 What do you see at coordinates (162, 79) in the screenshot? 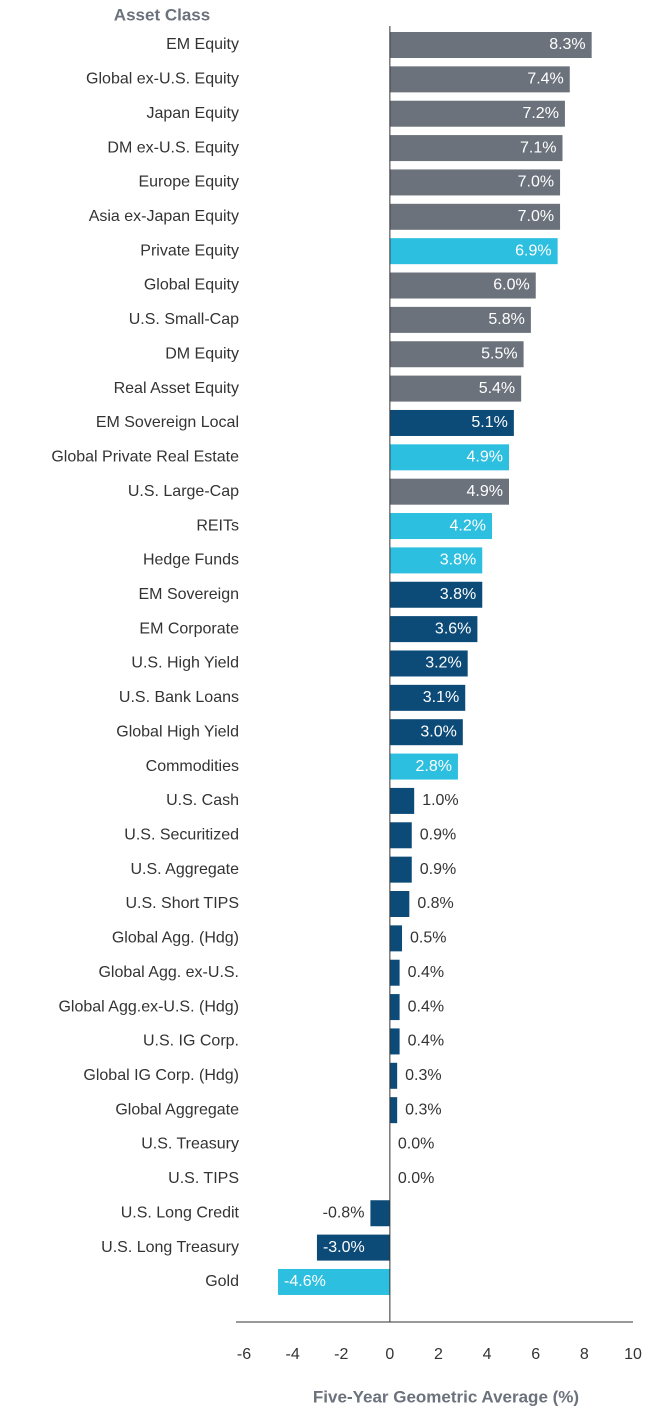
I see `category-label: Global ex-U.S. Equity` at bounding box center [162, 79].